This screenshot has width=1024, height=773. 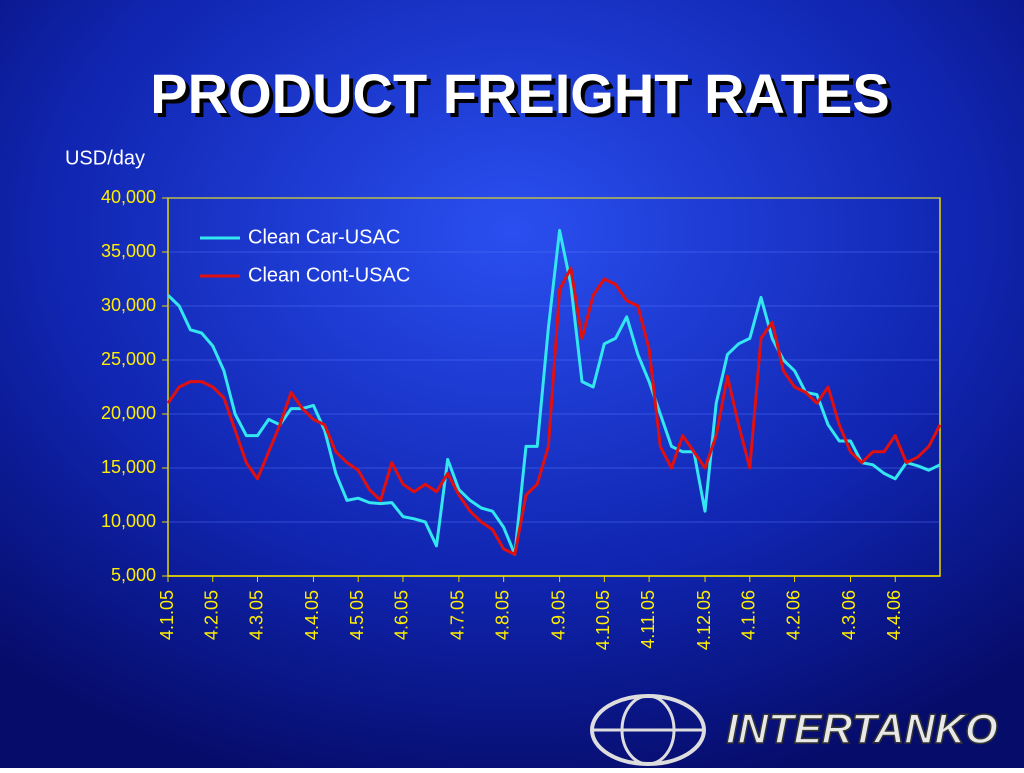 I want to click on y-axis-label: USD/day, so click(x=105, y=158).